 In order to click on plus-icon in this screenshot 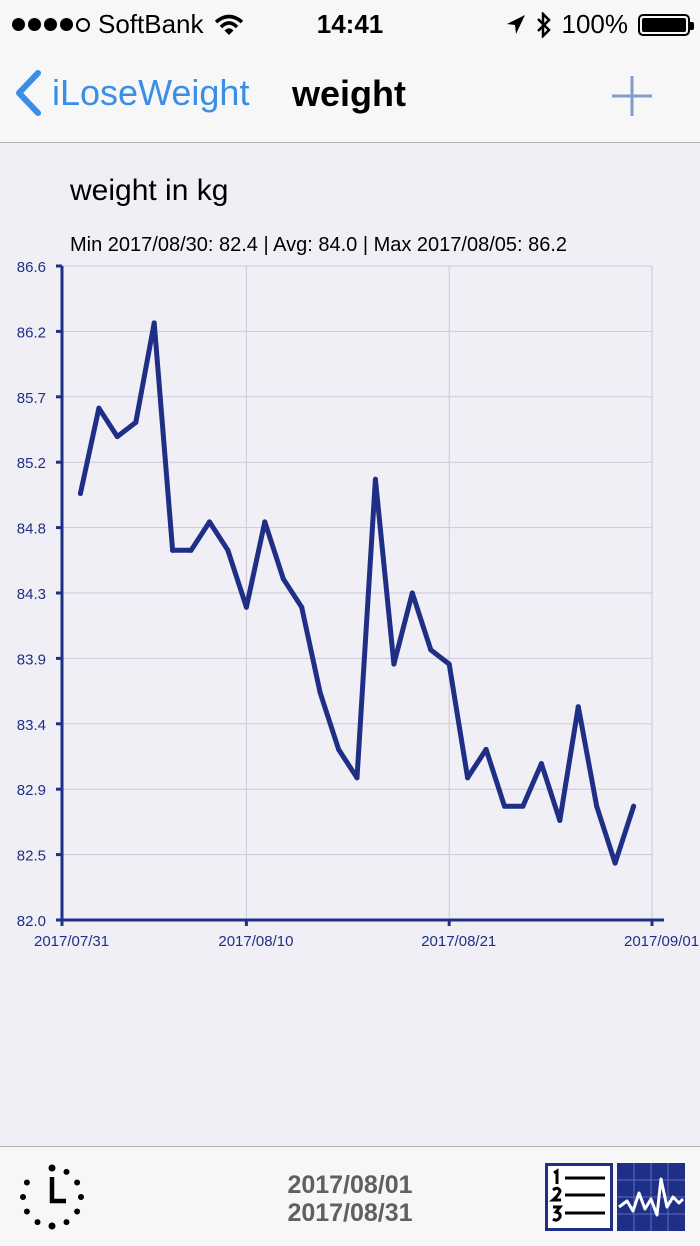, I will do `click(632, 96)`.